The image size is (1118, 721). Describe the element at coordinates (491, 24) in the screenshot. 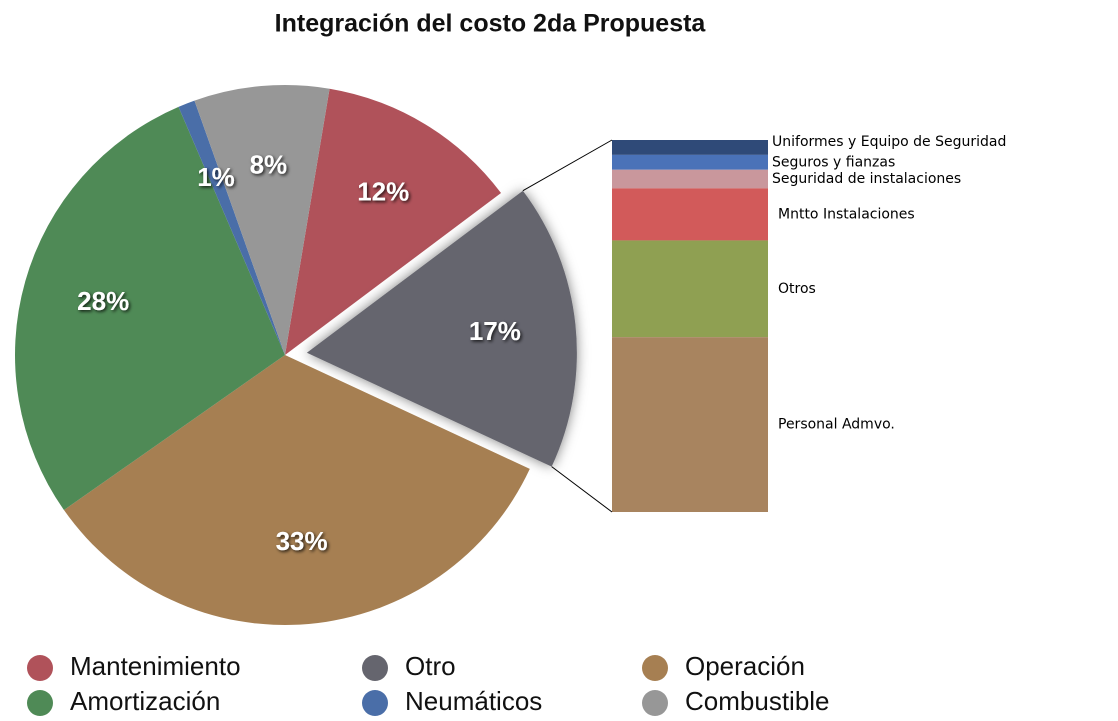

I see `chart-title: Integración del costo 2da Propuesta` at that location.